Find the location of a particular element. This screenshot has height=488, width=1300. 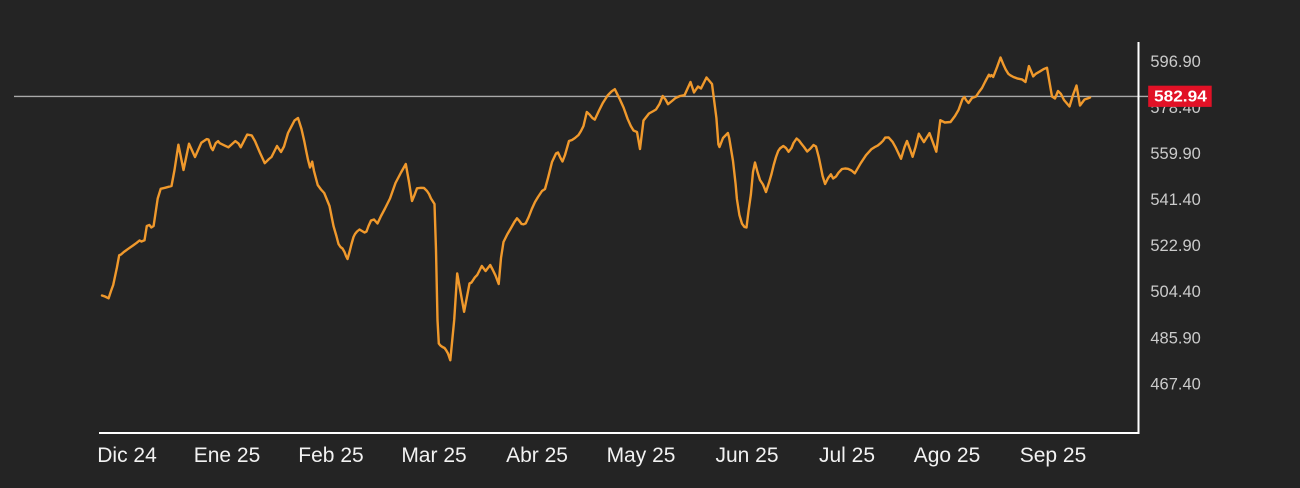

svg-text: 559.90 is located at coordinates (1175, 154).